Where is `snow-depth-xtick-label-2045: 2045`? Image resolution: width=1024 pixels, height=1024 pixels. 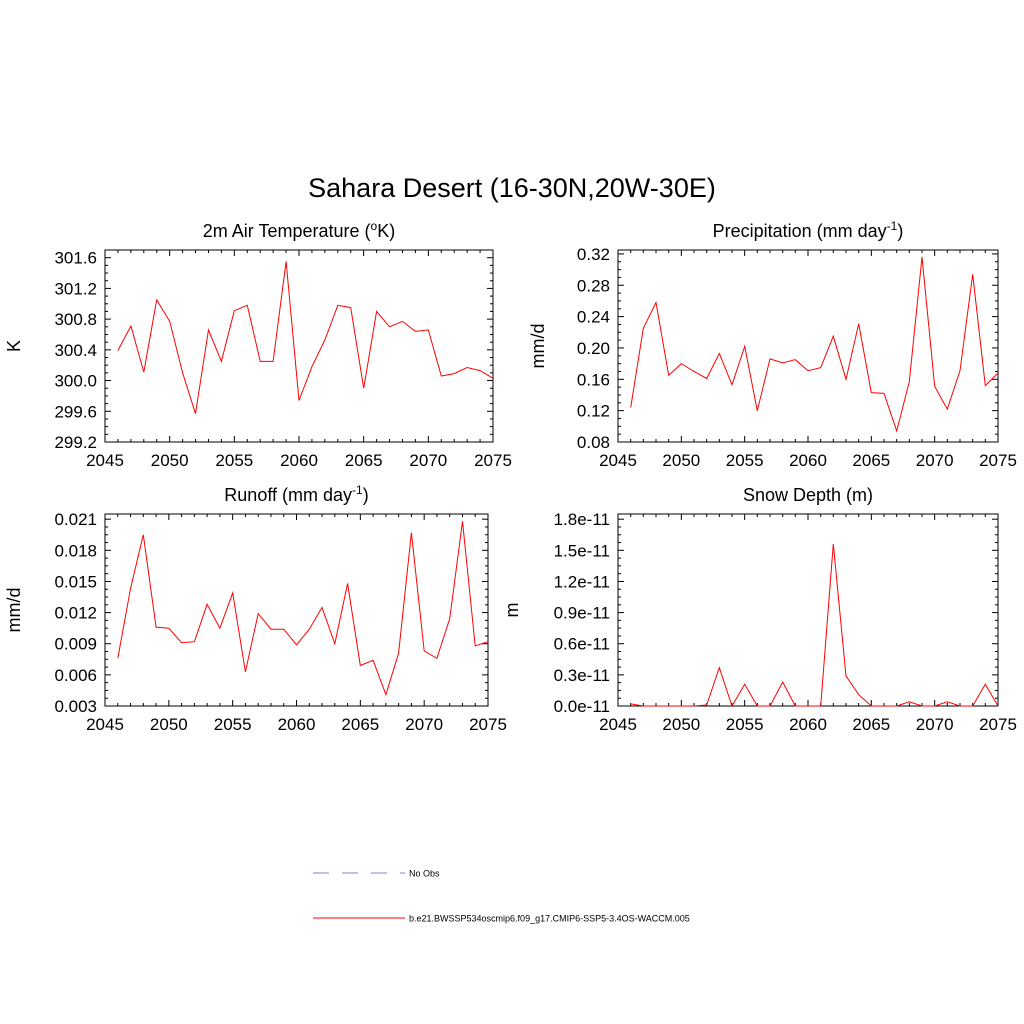 snow-depth-xtick-label-2045: 2045 is located at coordinates (618, 724).